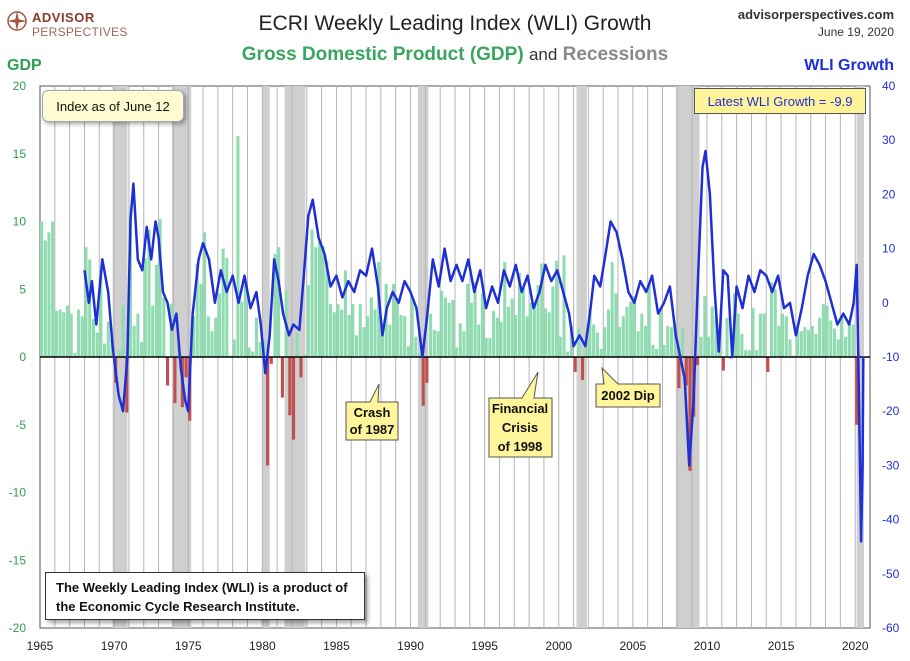  What do you see at coordinates (891, 574) in the screenshot?
I see `right-tick-label: -50` at bounding box center [891, 574].